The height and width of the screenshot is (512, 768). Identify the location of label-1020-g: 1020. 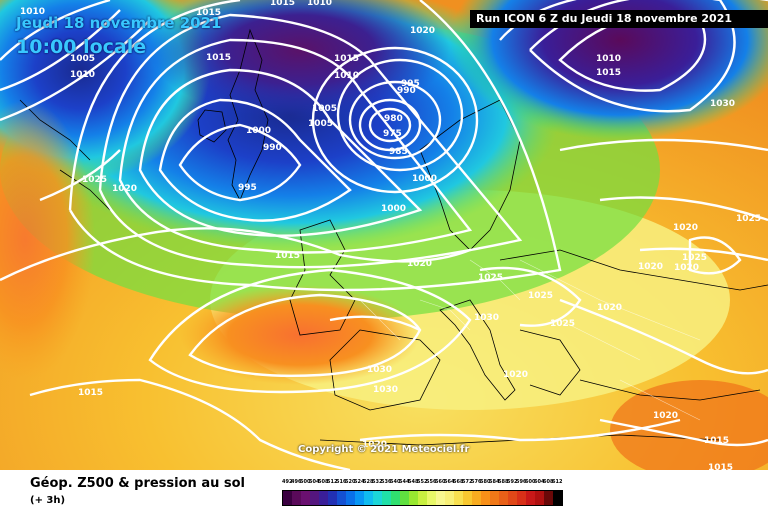
(650, 267).